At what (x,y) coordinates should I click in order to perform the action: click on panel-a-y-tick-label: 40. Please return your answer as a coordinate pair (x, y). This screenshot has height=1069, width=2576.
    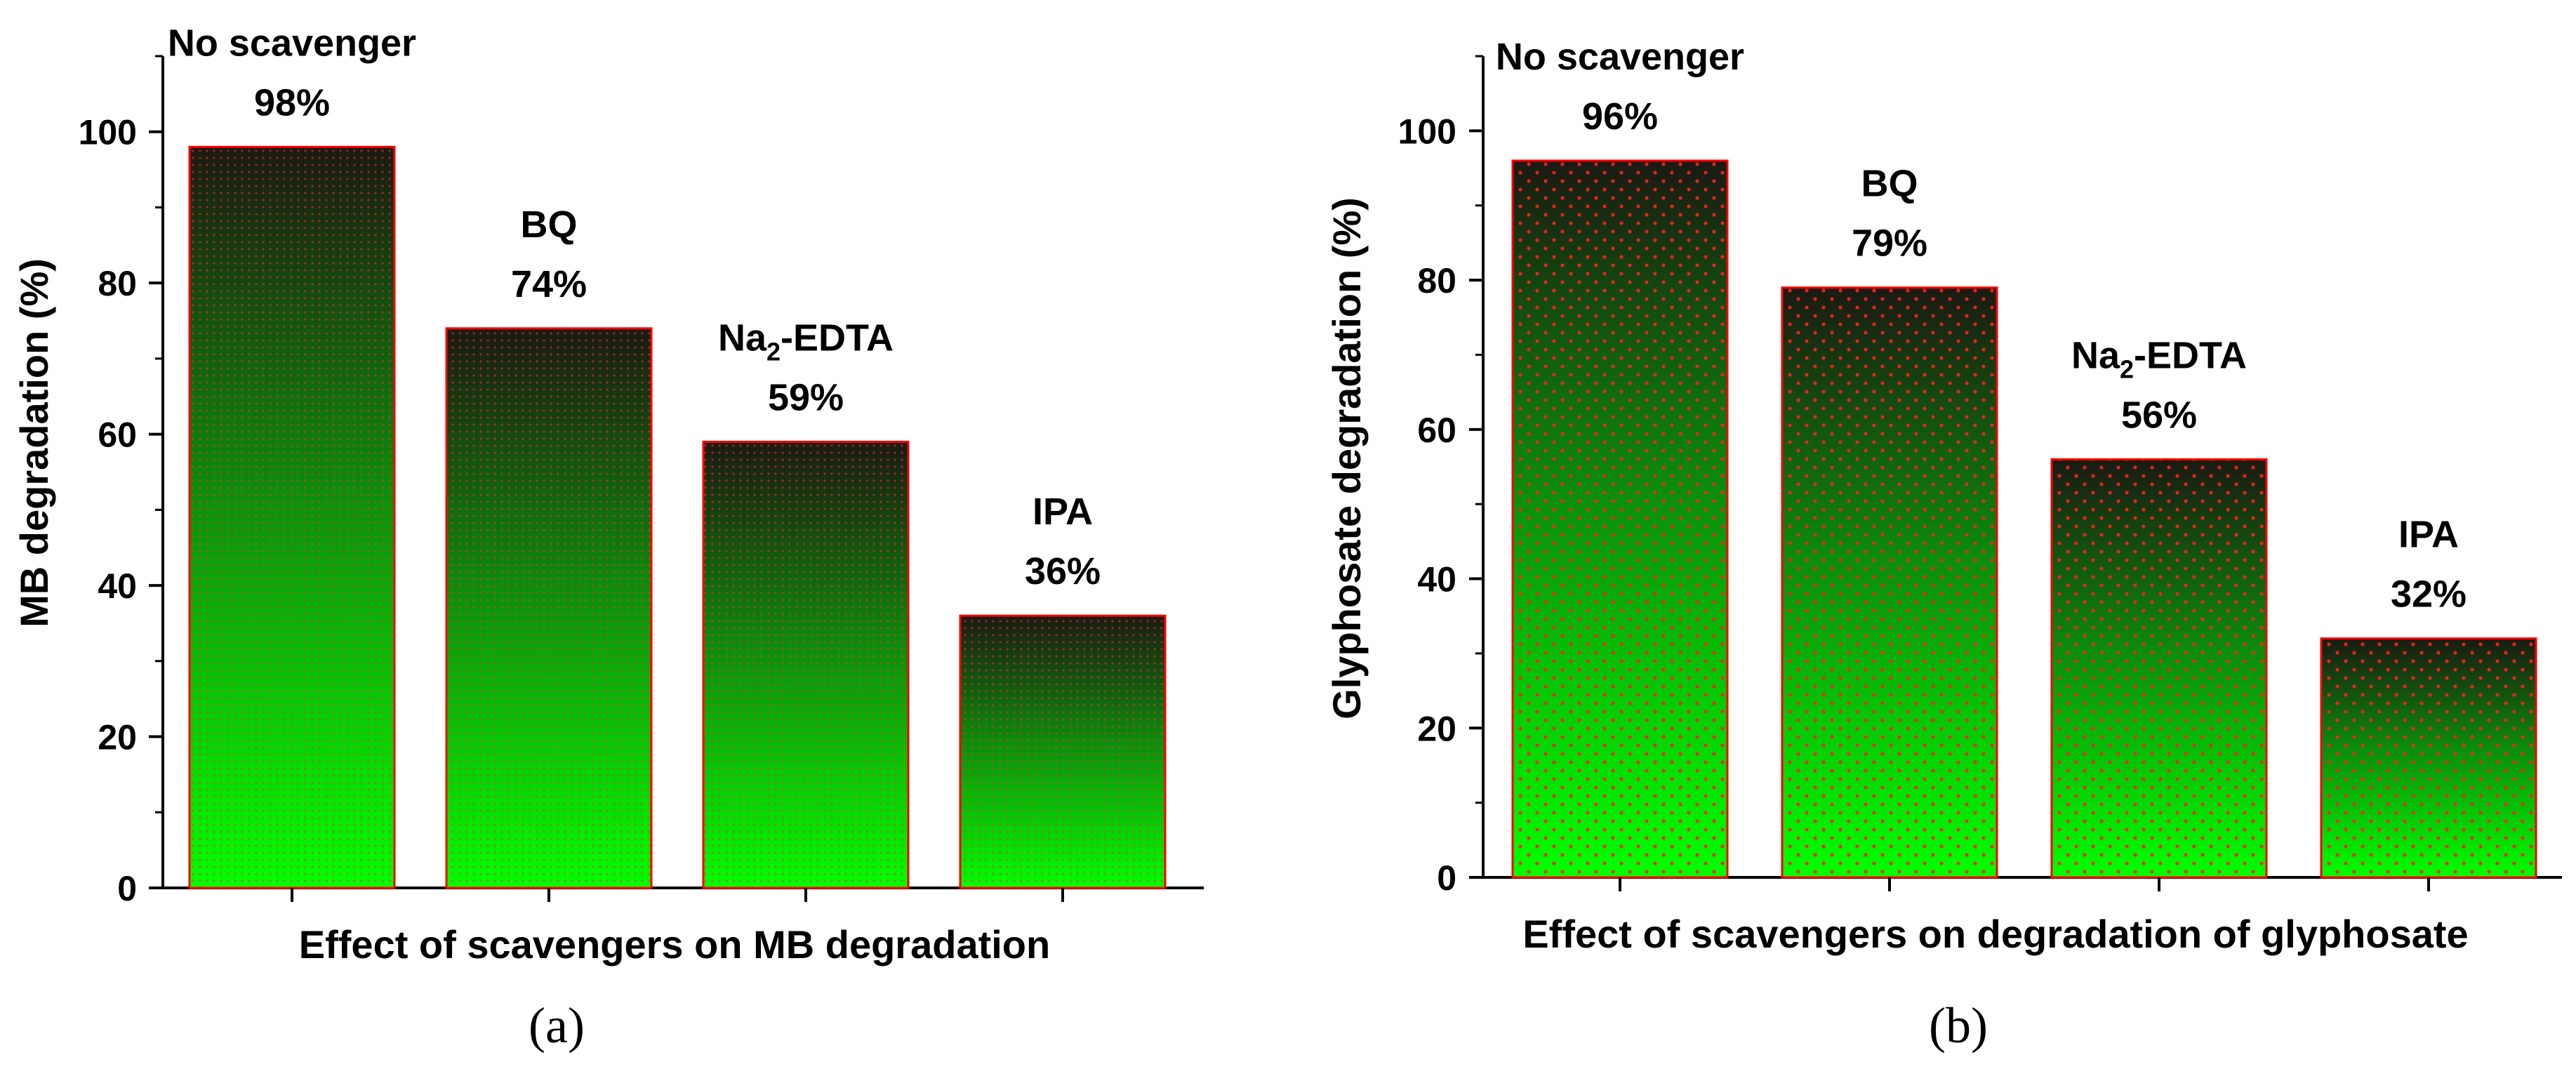
    Looking at the image, I should click on (118, 586).